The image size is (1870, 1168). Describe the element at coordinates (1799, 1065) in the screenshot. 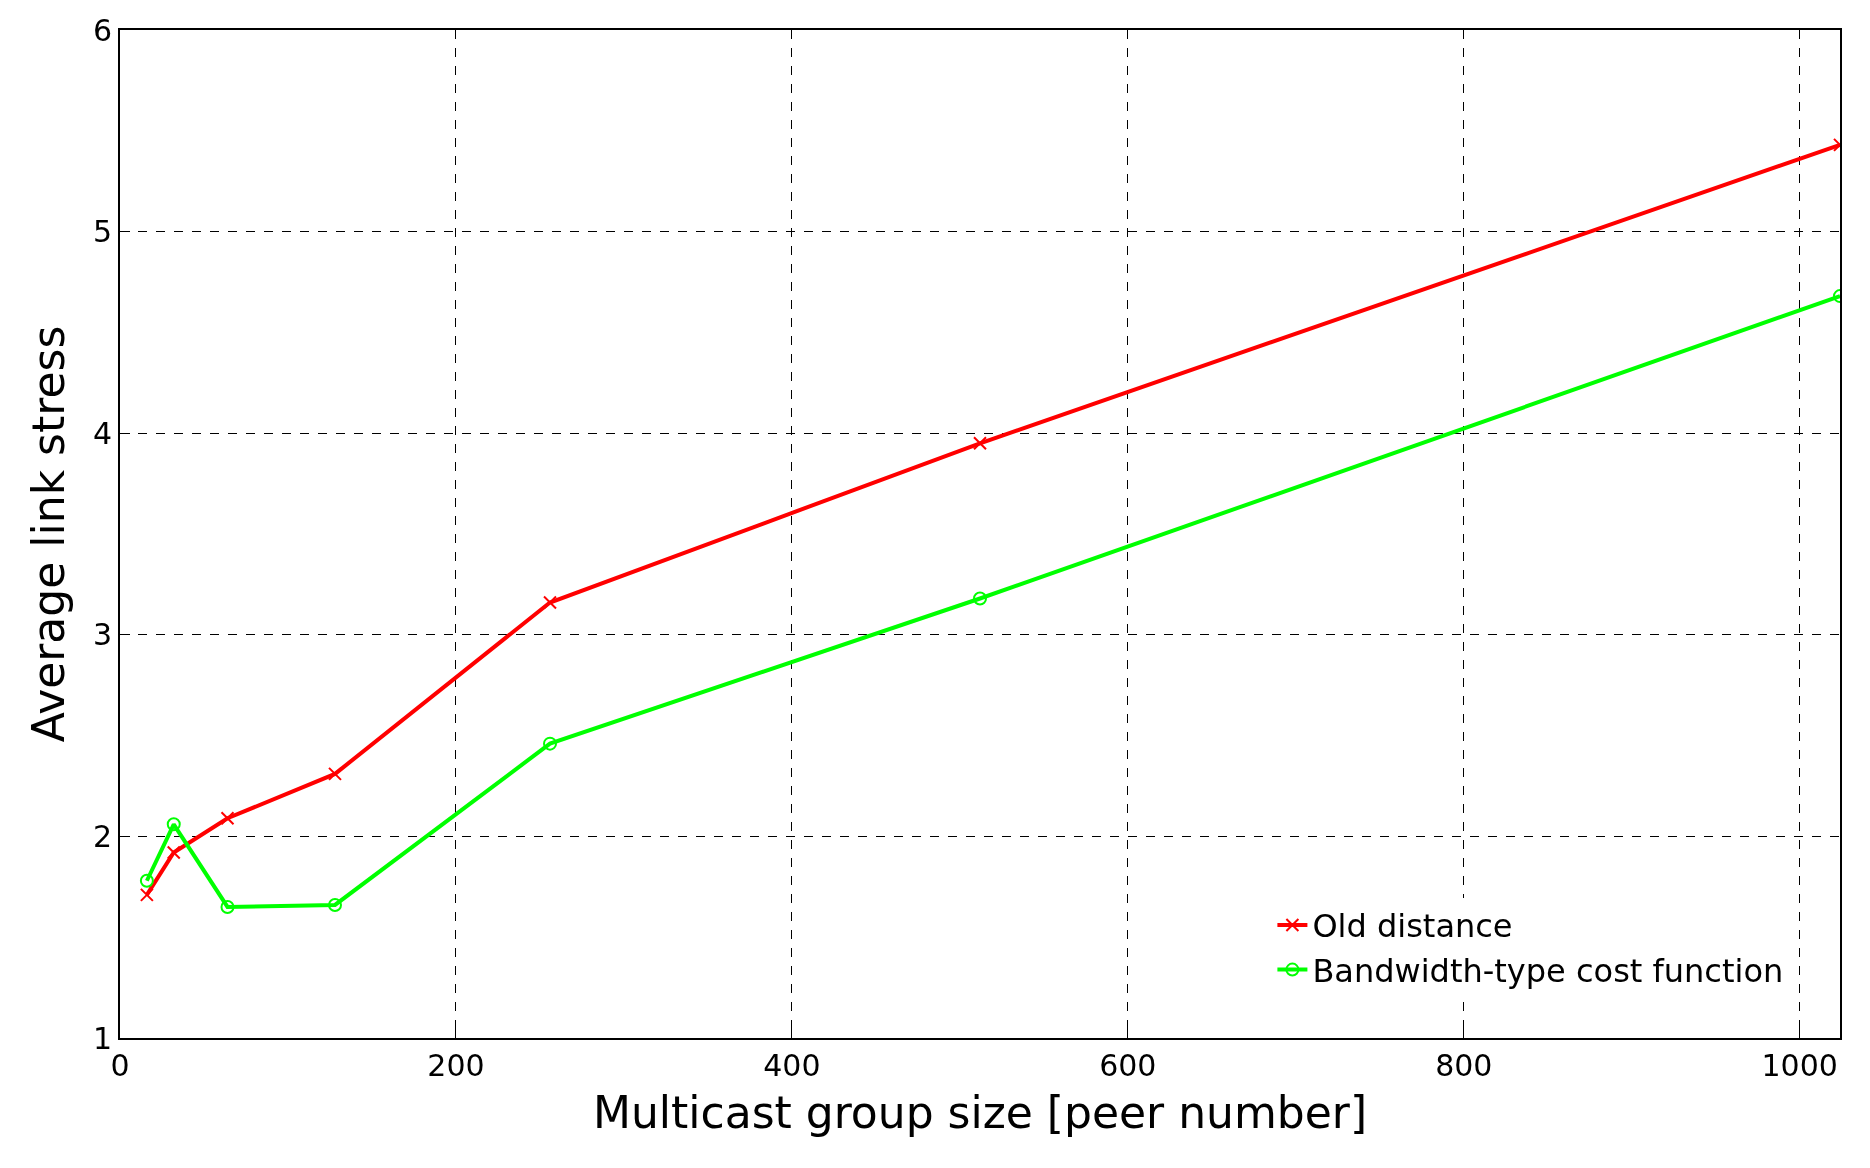

I see `x-tick-label: 1000` at that location.